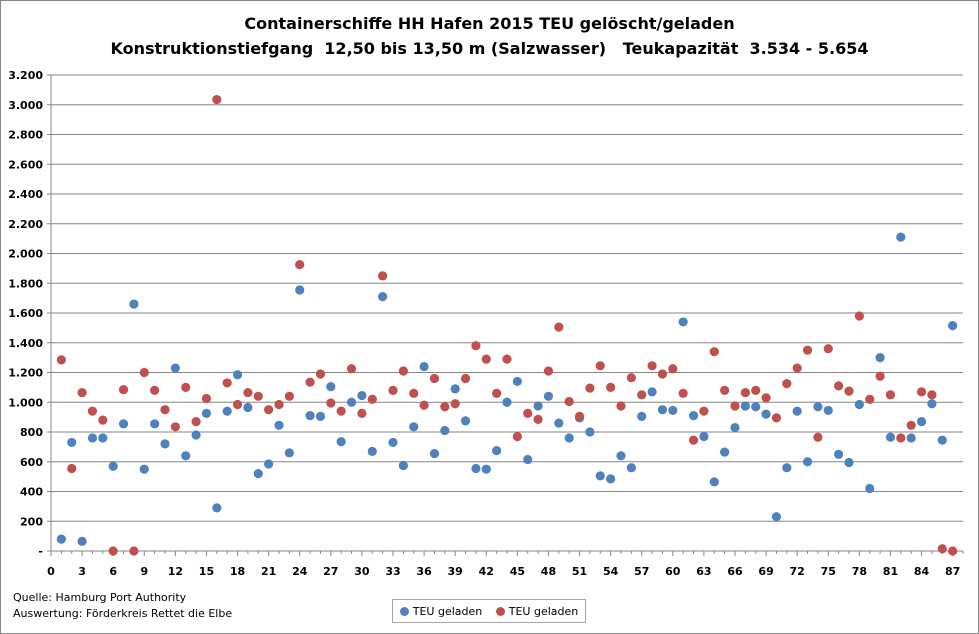  What do you see at coordinates (890, 571) in the screenshot?
I see `x-tick-label: 81` at bounding box center [890, 571].